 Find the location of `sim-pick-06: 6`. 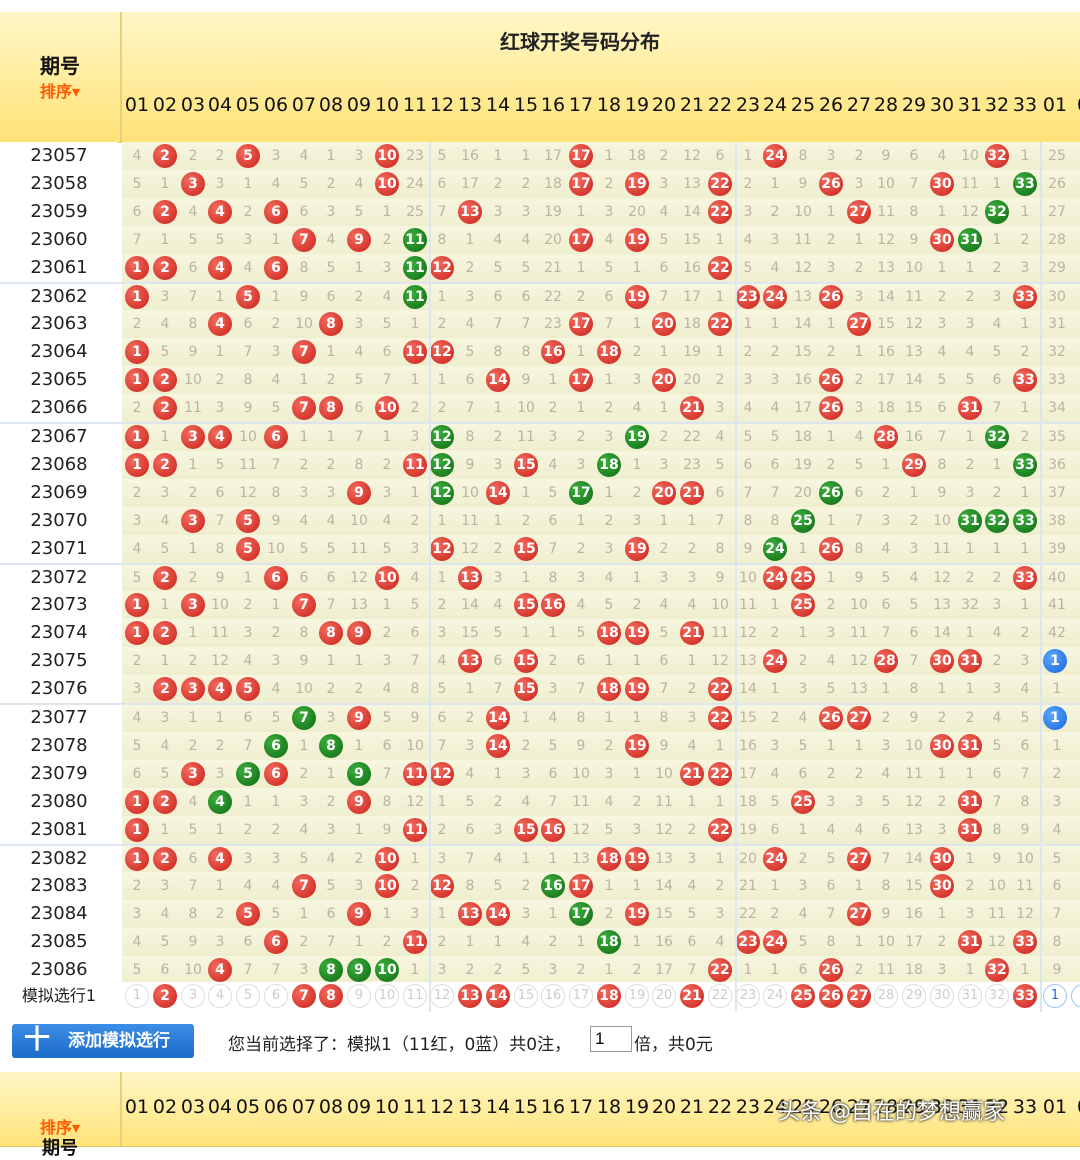

sim-pick-06: 6 is located at coordinates (276, 996).